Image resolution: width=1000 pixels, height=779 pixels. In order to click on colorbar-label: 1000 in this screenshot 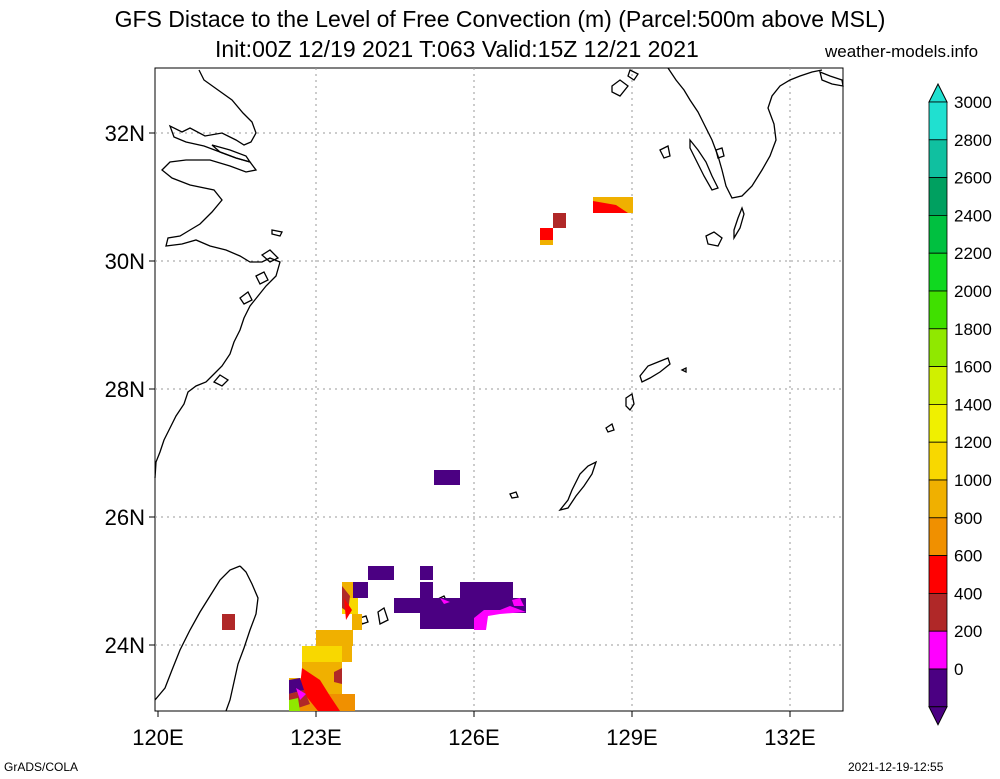, I will do `click(973, 480)`.